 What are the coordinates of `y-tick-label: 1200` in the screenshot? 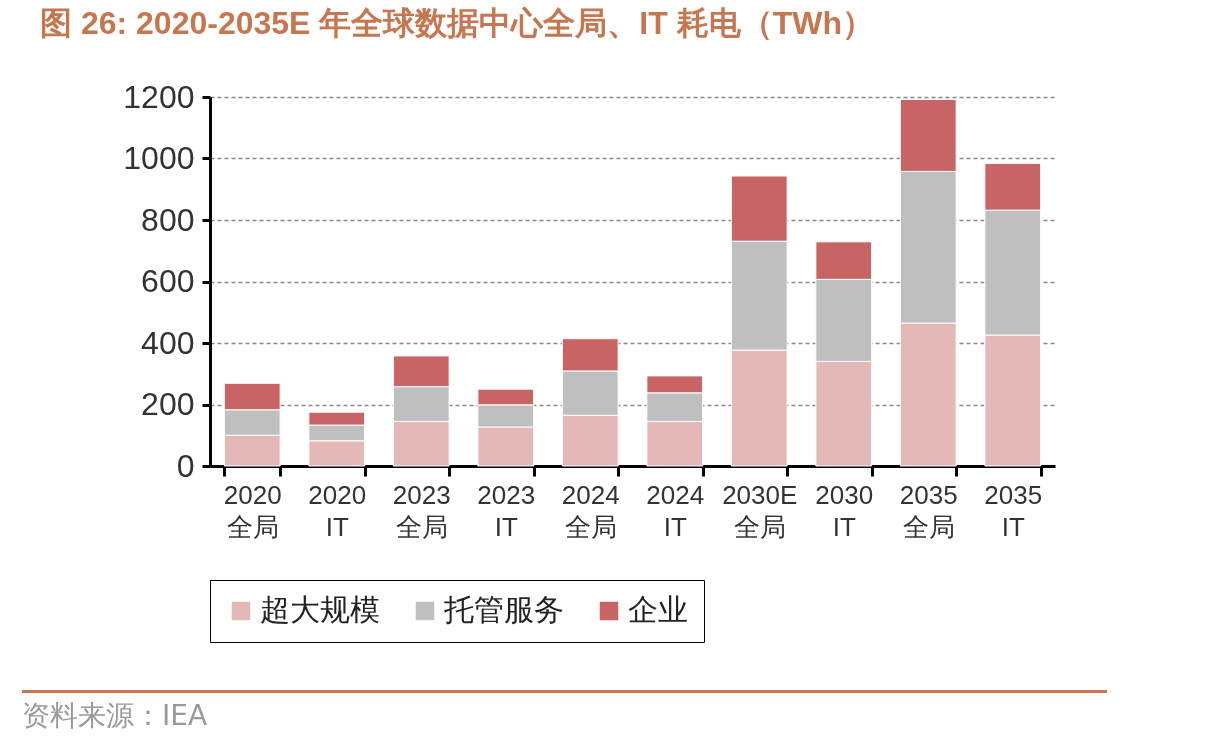 It's located at (159, 96).